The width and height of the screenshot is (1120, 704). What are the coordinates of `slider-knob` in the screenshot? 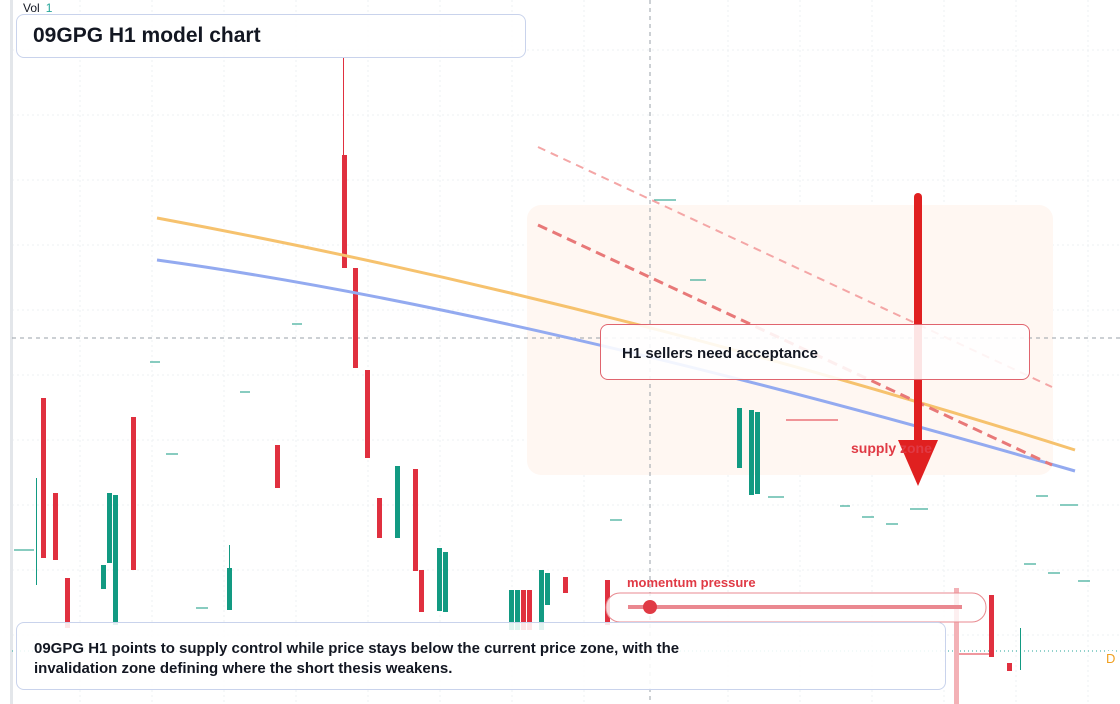 It's located at (650, 607).